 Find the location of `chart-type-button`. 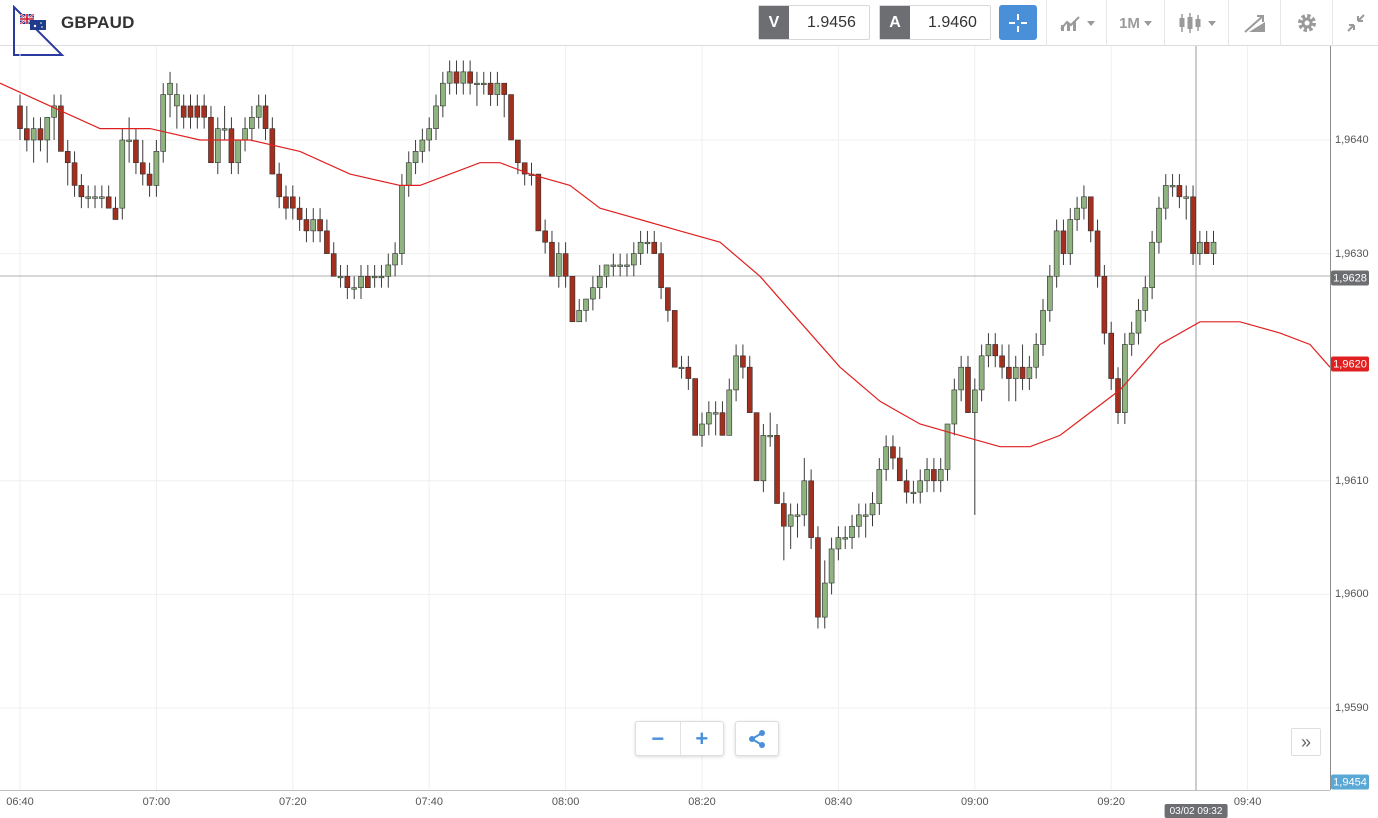

chart-type-button is located at coordinates (1076, 23).